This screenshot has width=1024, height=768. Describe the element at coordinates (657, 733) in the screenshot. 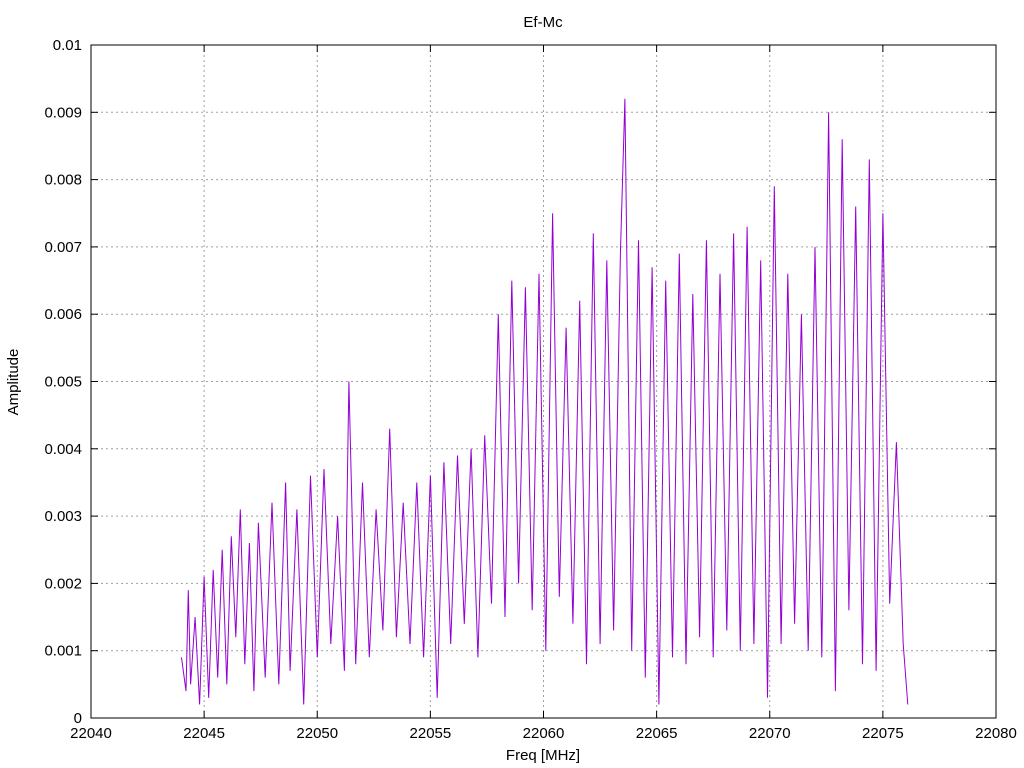

I see `x-tick-label: 22065` at that location.